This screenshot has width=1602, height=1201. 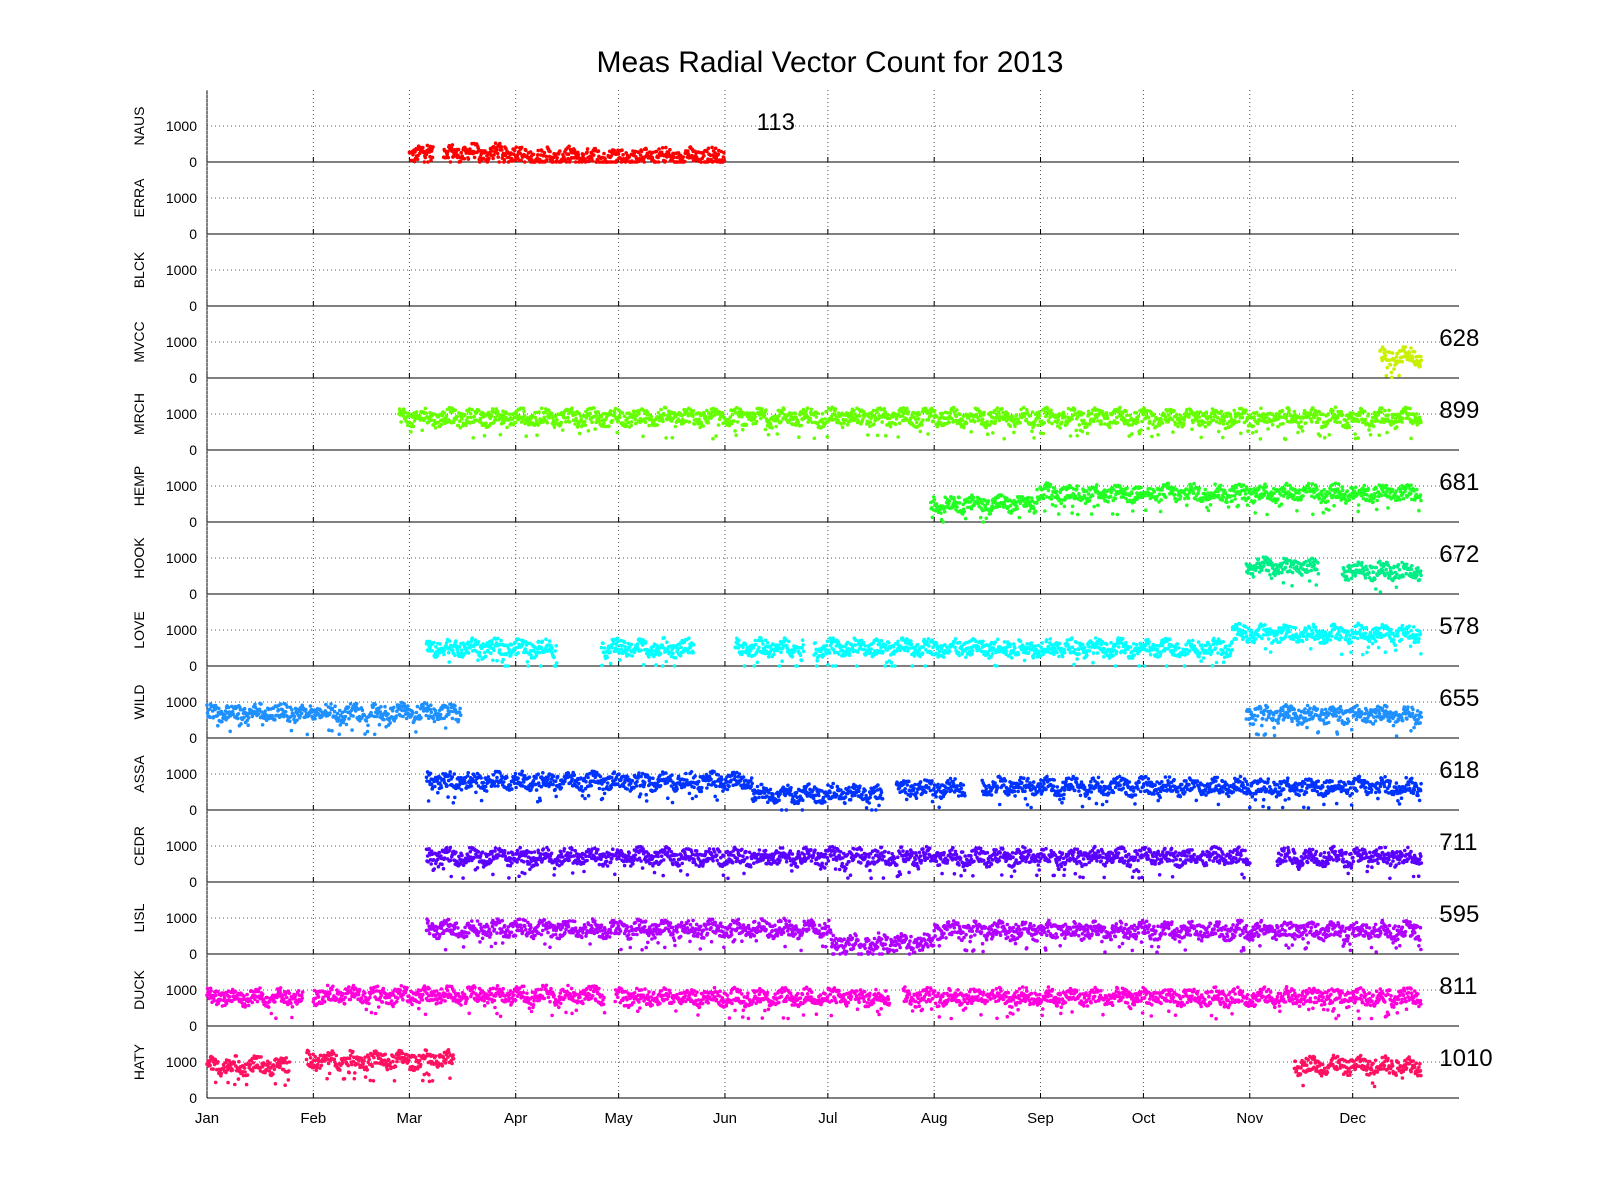 I want to click on latest-value-mrch: 899, so click(x=1459, y=410).